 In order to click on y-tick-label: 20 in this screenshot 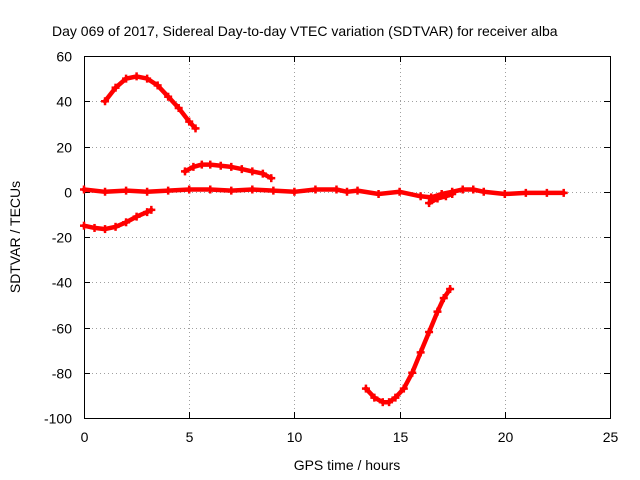, I will do `click(64, 148)`.